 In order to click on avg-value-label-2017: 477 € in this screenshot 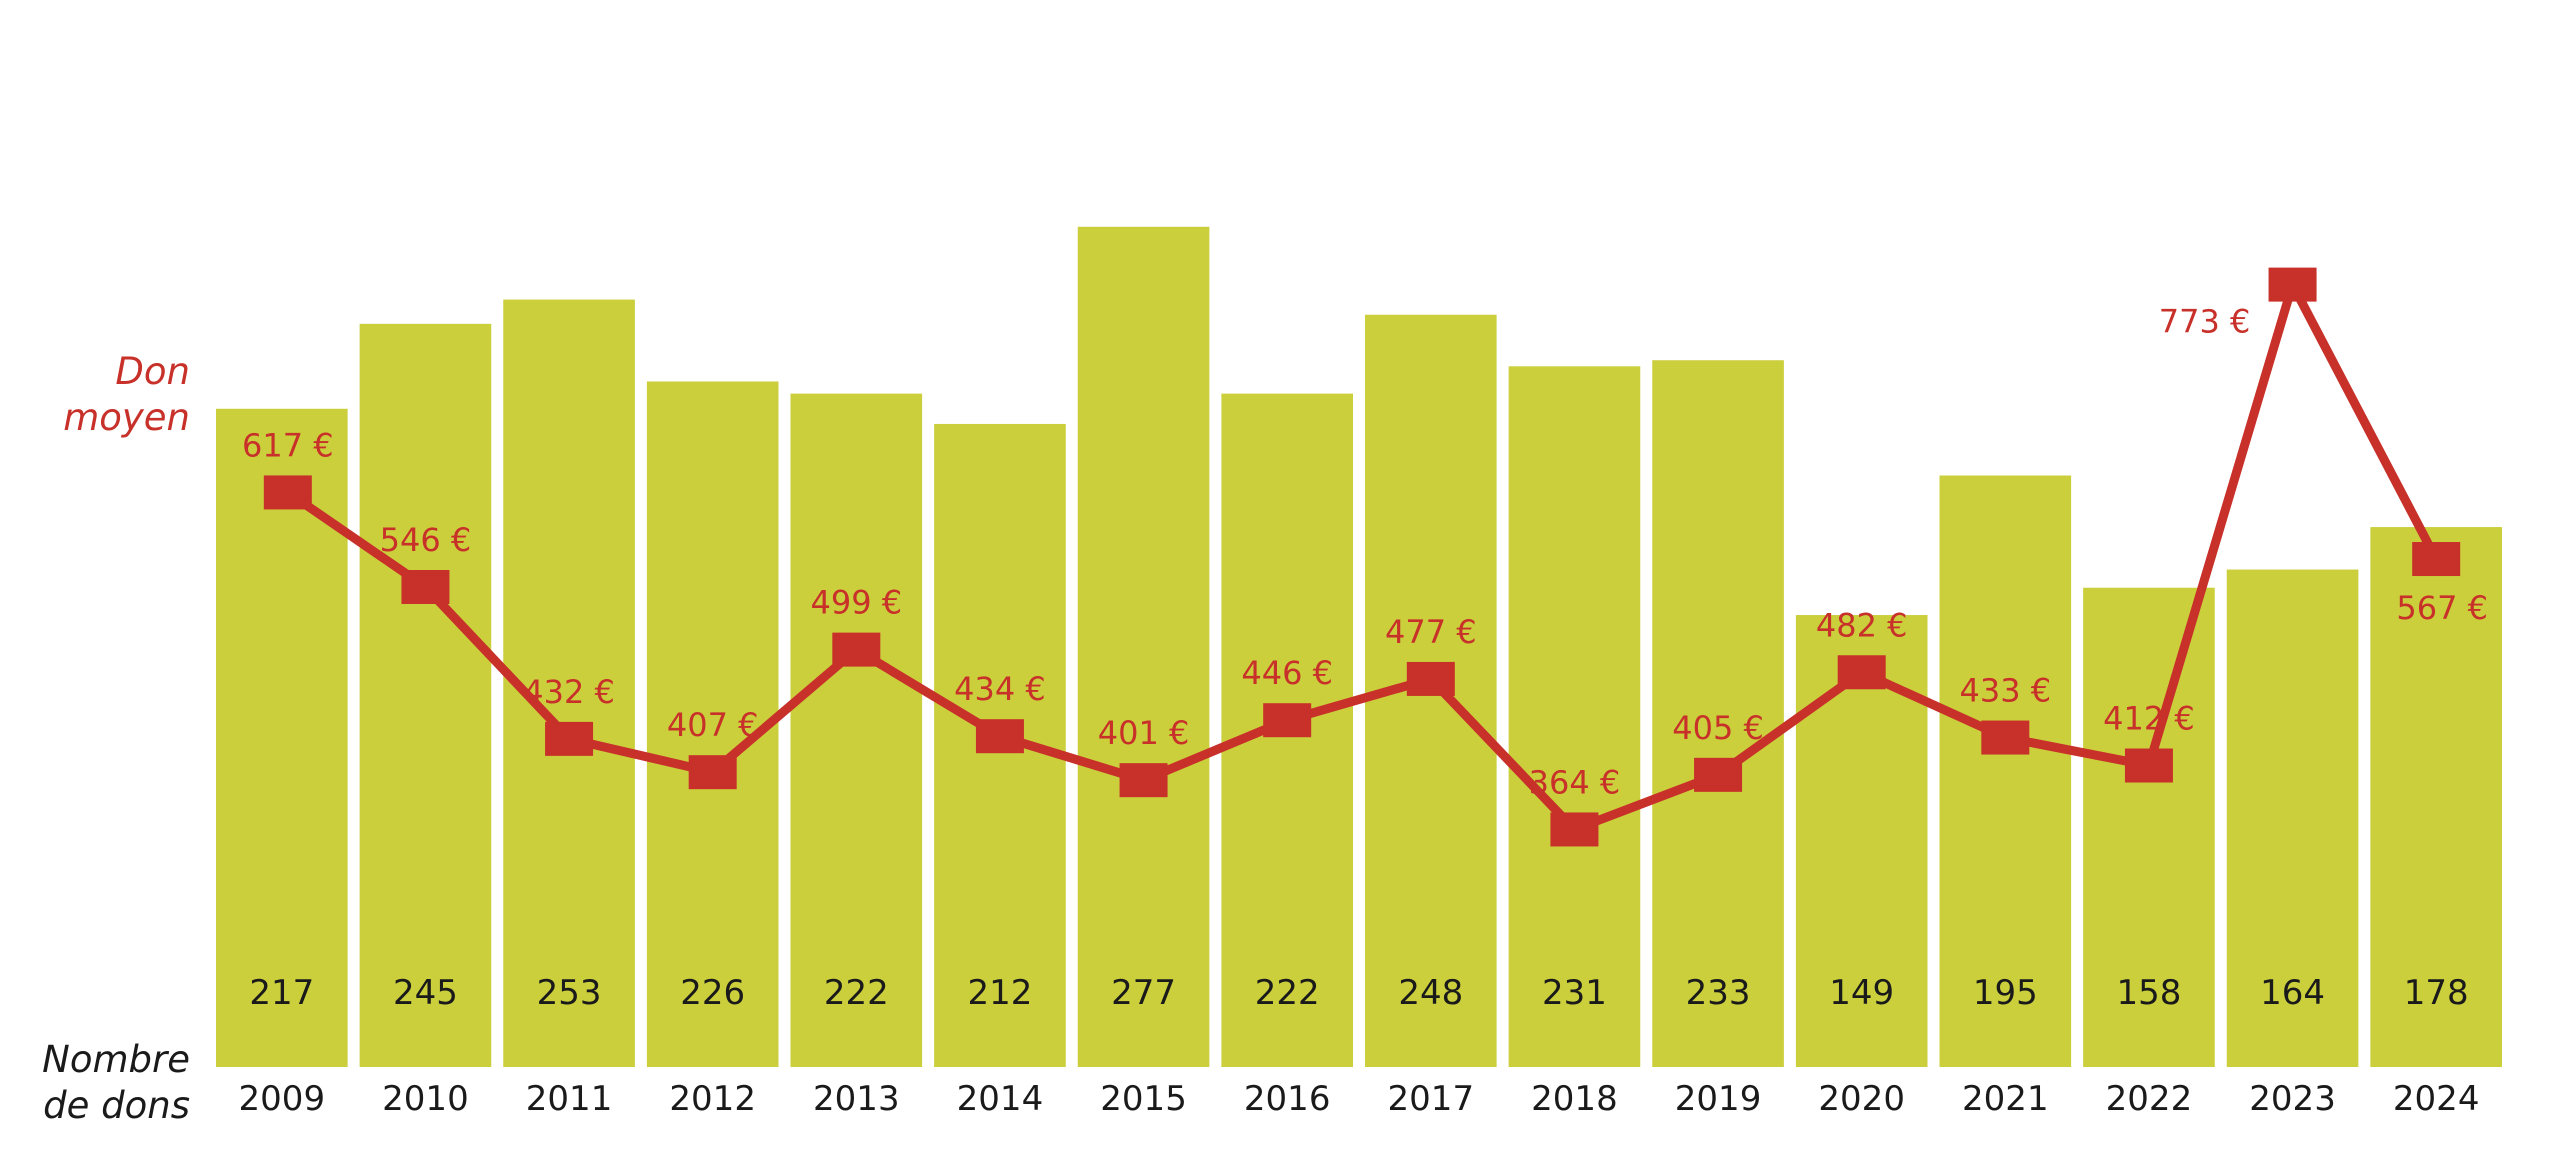, I will do `click(1431, 632)`.